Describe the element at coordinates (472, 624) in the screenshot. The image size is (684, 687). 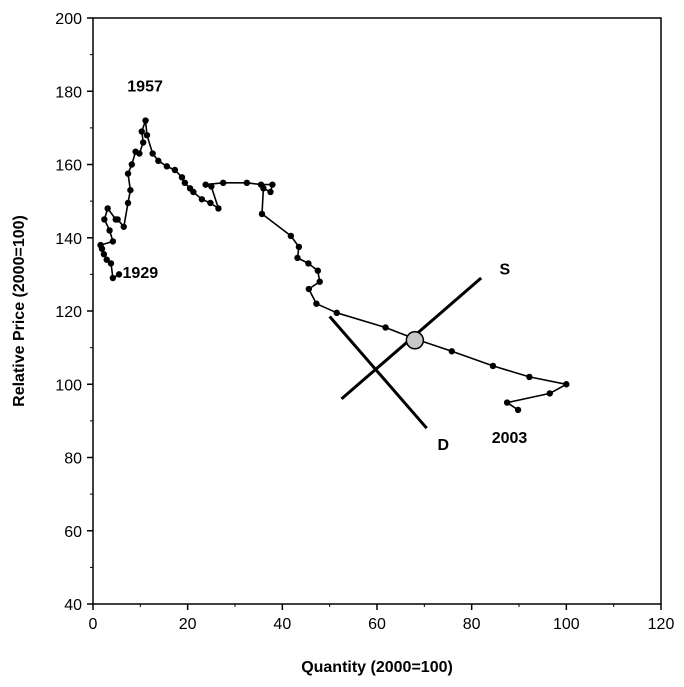
I see `x-tick-label: 80` at that location.